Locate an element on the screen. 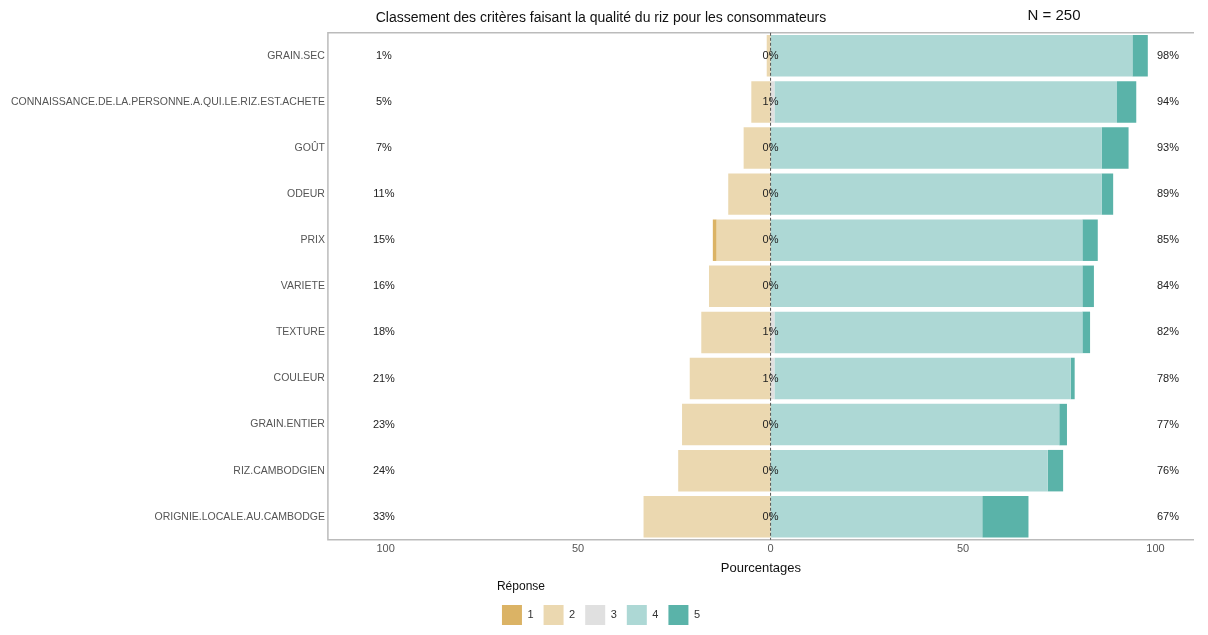  y-tick-label: VARIETE is located at coordinates (302, 285).